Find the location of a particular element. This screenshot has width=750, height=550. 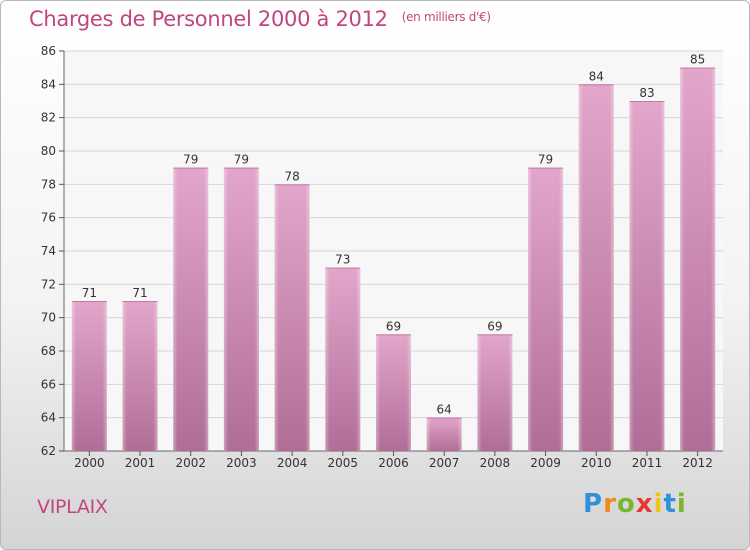

data-label: 83 is located at coordinates (646, 93).